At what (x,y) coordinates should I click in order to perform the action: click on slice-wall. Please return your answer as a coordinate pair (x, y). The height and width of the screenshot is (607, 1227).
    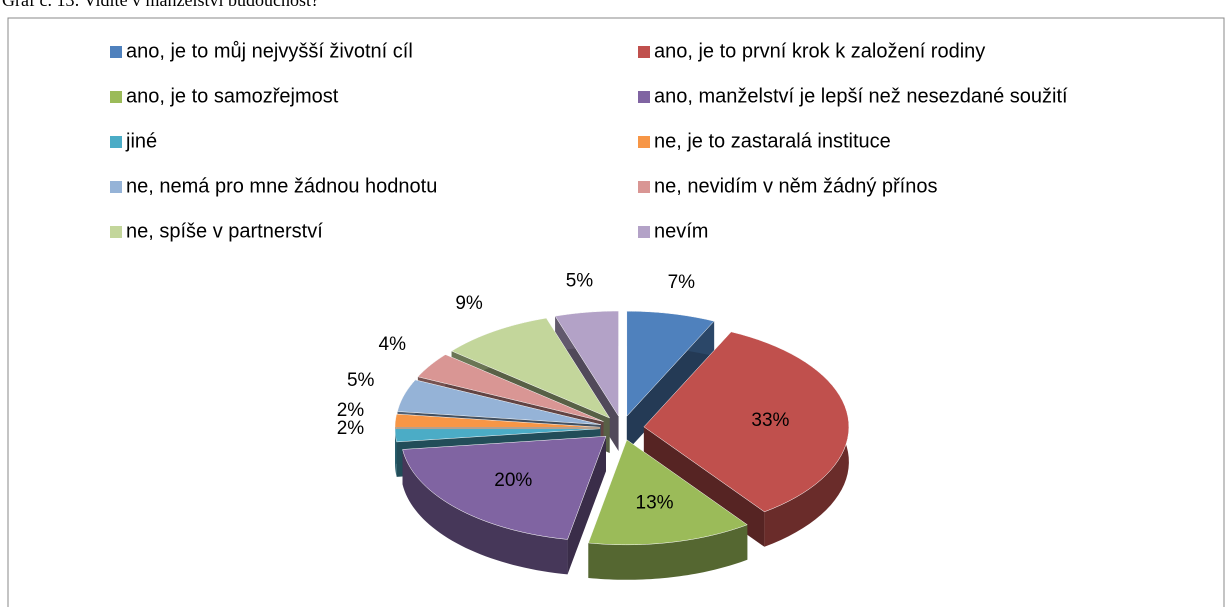
    Looking at the image, I should click on (670, 386).